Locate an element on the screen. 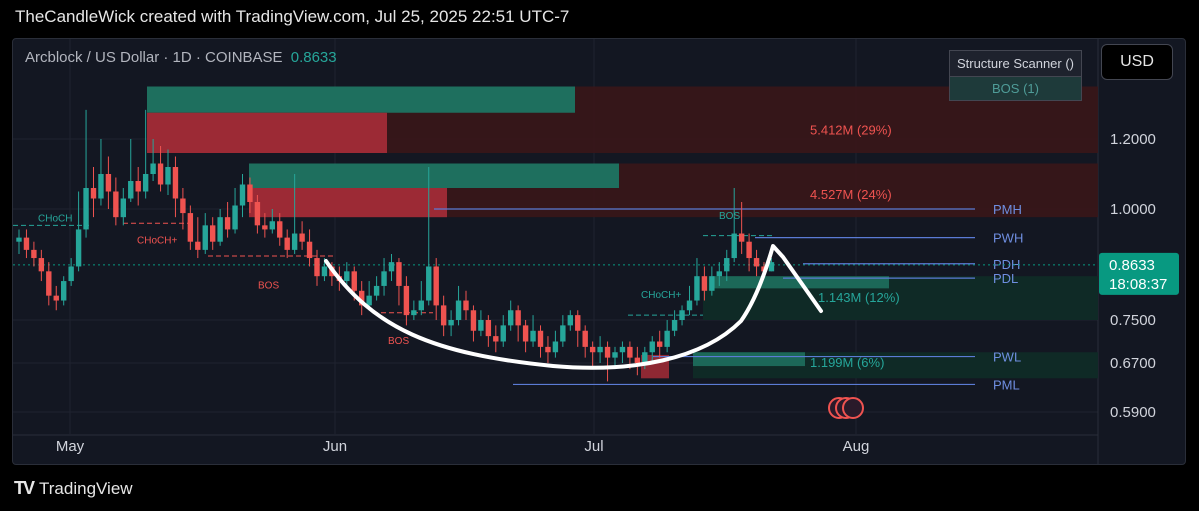 This screenshot has width=1199, height=511. footer-brand: TradingView is located at coordinates (86, 488).